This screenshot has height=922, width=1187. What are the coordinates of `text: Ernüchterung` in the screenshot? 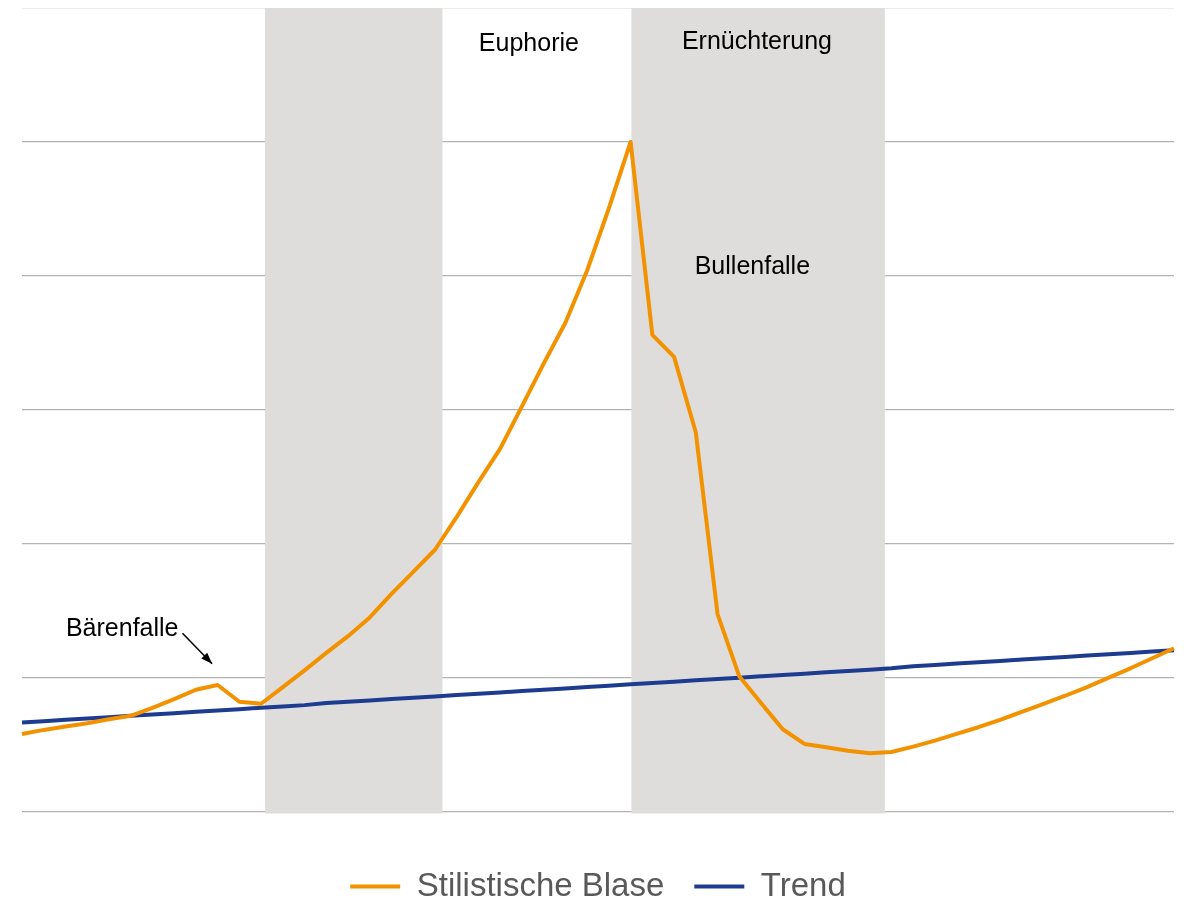 It's located at (757, 40).